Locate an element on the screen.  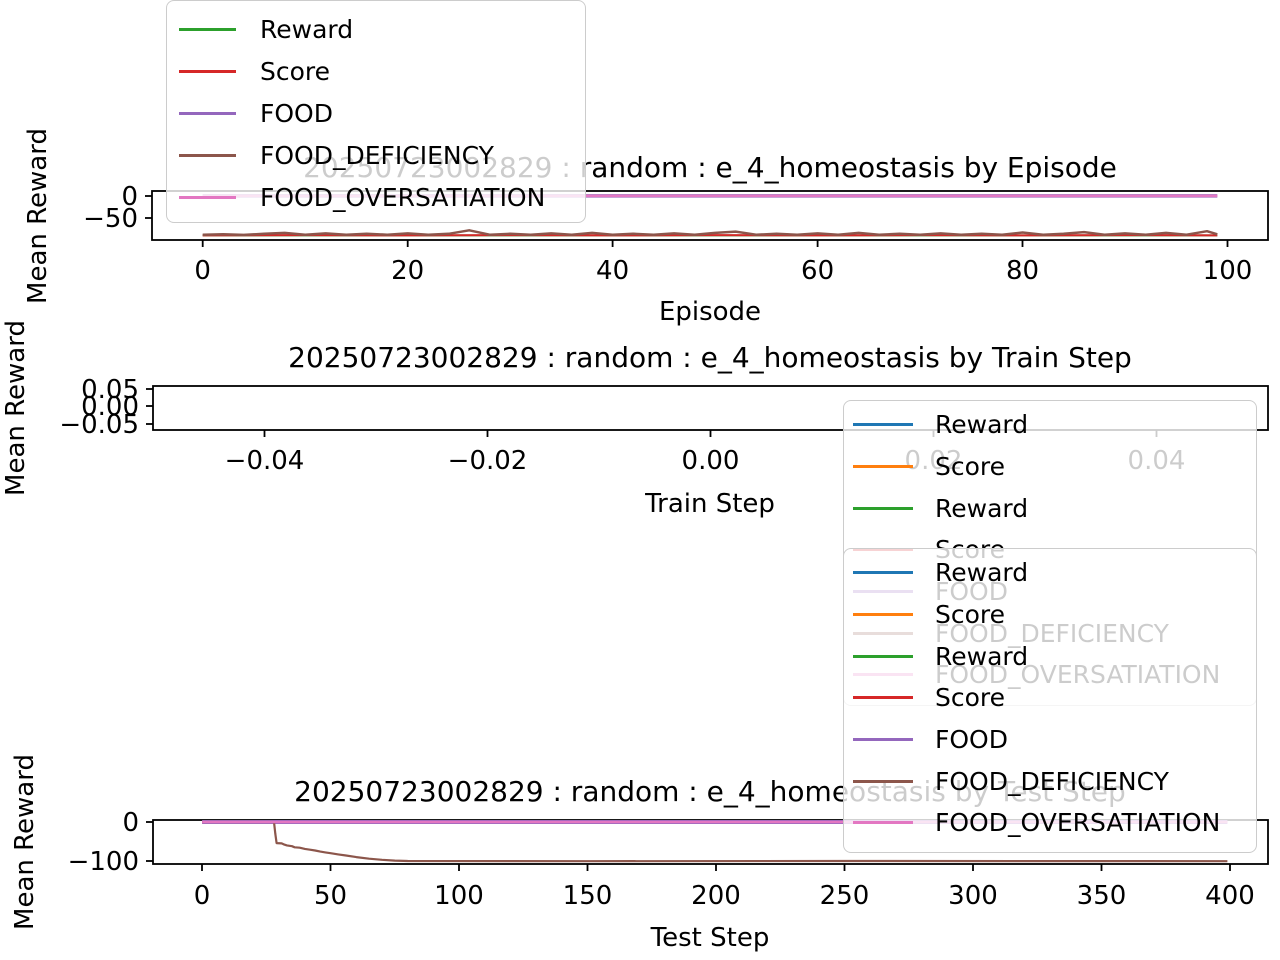
x-tick-label: 50 is located at coordinates (330, 896).